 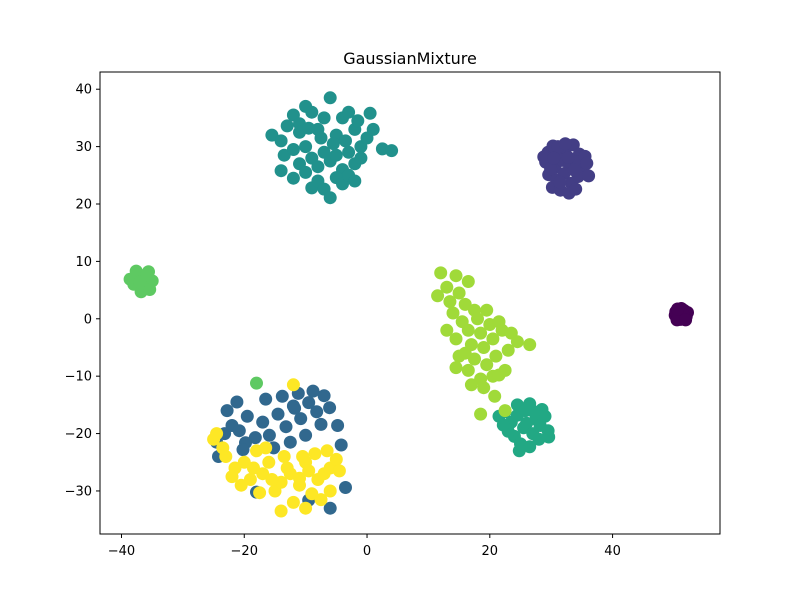 I want to click on y-tick-label: −10, so click(x=78, y=377).